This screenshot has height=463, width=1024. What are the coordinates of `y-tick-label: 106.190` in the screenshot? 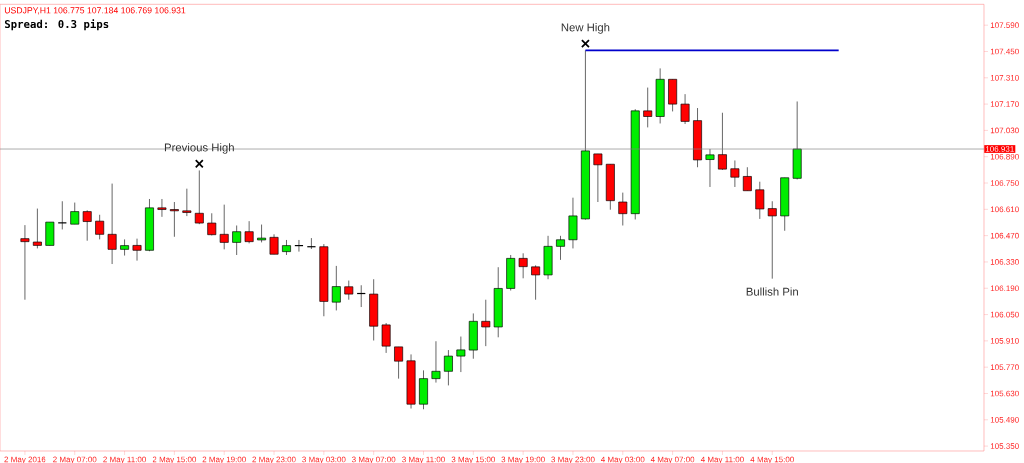 It's located at (1004, 288).